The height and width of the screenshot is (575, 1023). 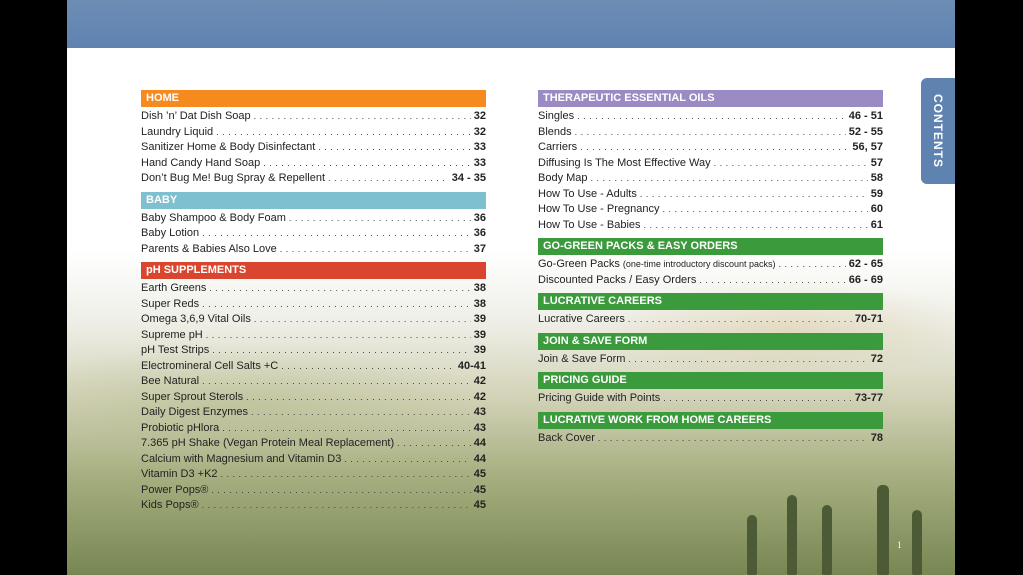 What do you see at coordinates (313, 399) in the screenshot?
I see `toc-entry: Super Sprout Sterols 42` at bounding box center [313, 399].